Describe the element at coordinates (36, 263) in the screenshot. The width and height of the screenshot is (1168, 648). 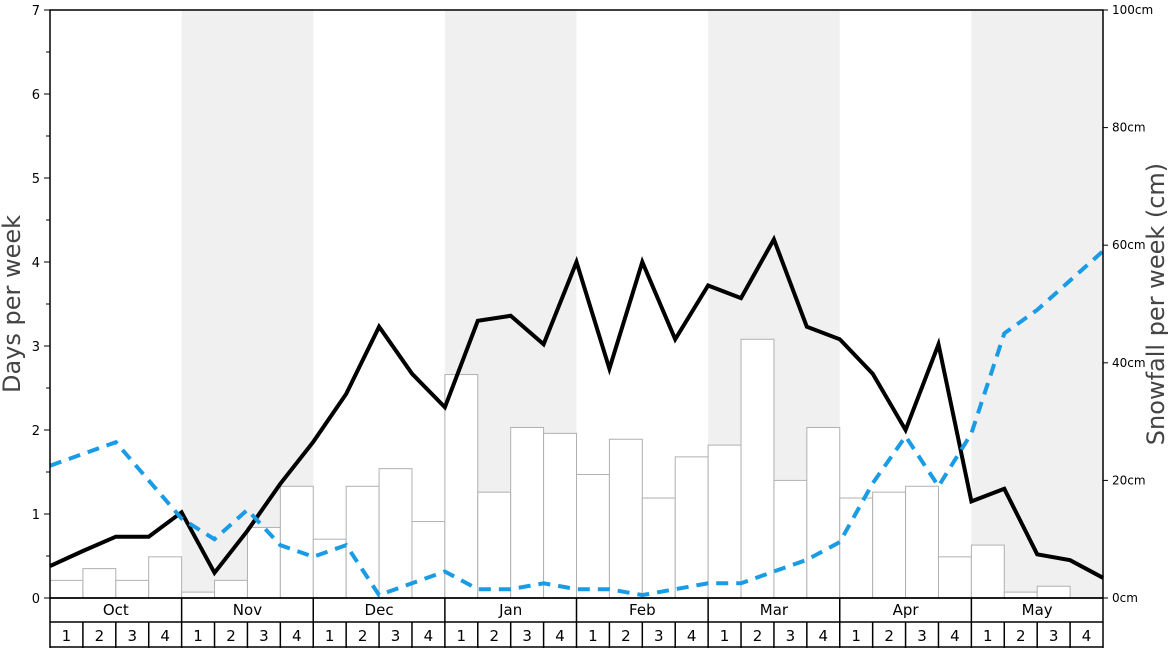
I see `left-tick-label: 4` at that location.